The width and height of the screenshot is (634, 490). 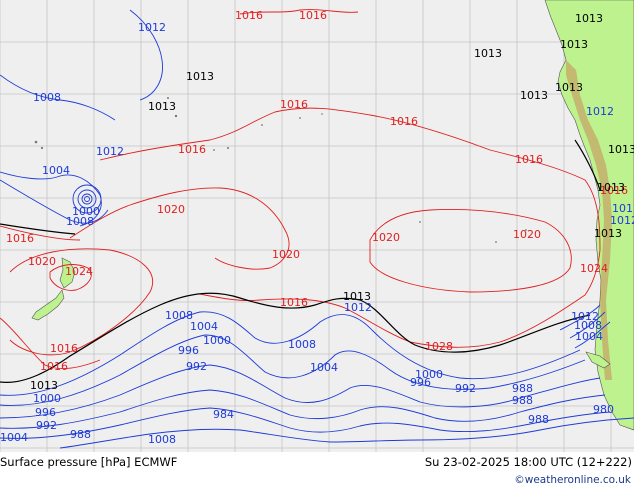 What do you see at coordinates (528, 462) in the screenshot?
I see `valid-time: Su 23-02-2025 18:00 UTC (12+222)` at bounding box center [528, 462].